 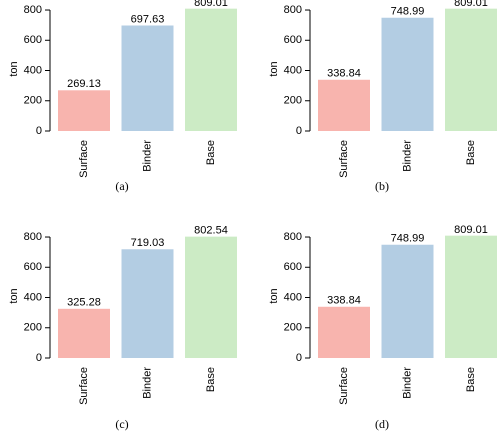 I want to click on caption: (a), so click(x=121, y=186).